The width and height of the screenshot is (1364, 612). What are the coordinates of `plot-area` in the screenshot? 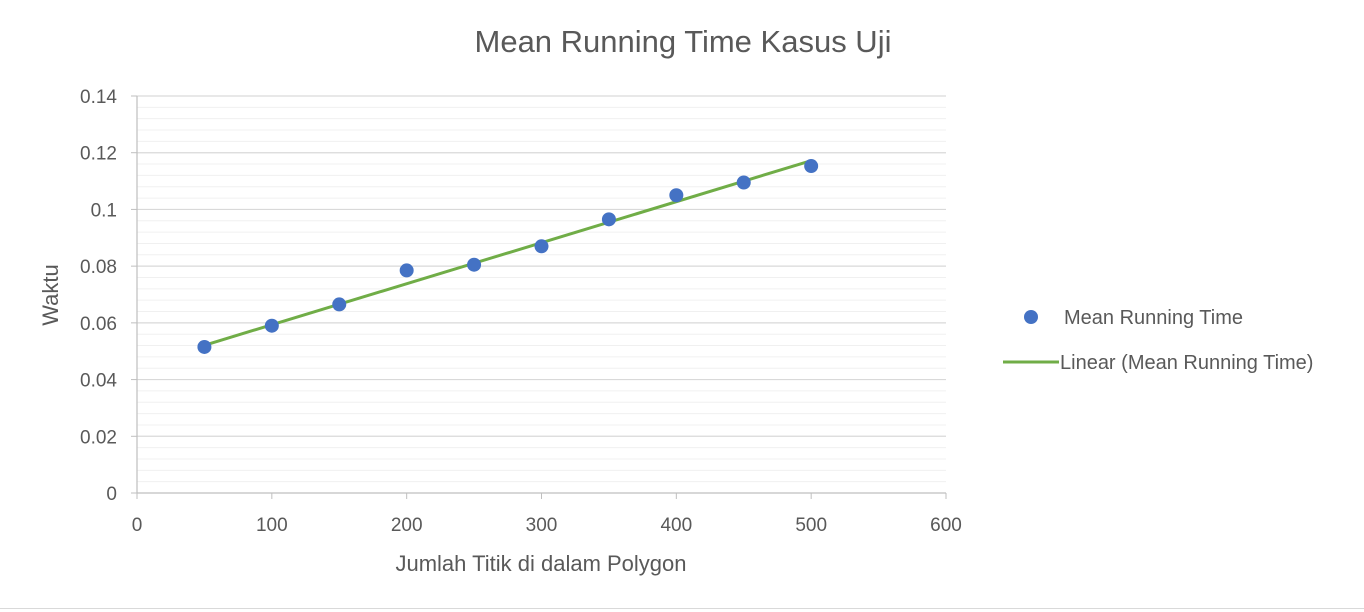 It's located at (508, 256).